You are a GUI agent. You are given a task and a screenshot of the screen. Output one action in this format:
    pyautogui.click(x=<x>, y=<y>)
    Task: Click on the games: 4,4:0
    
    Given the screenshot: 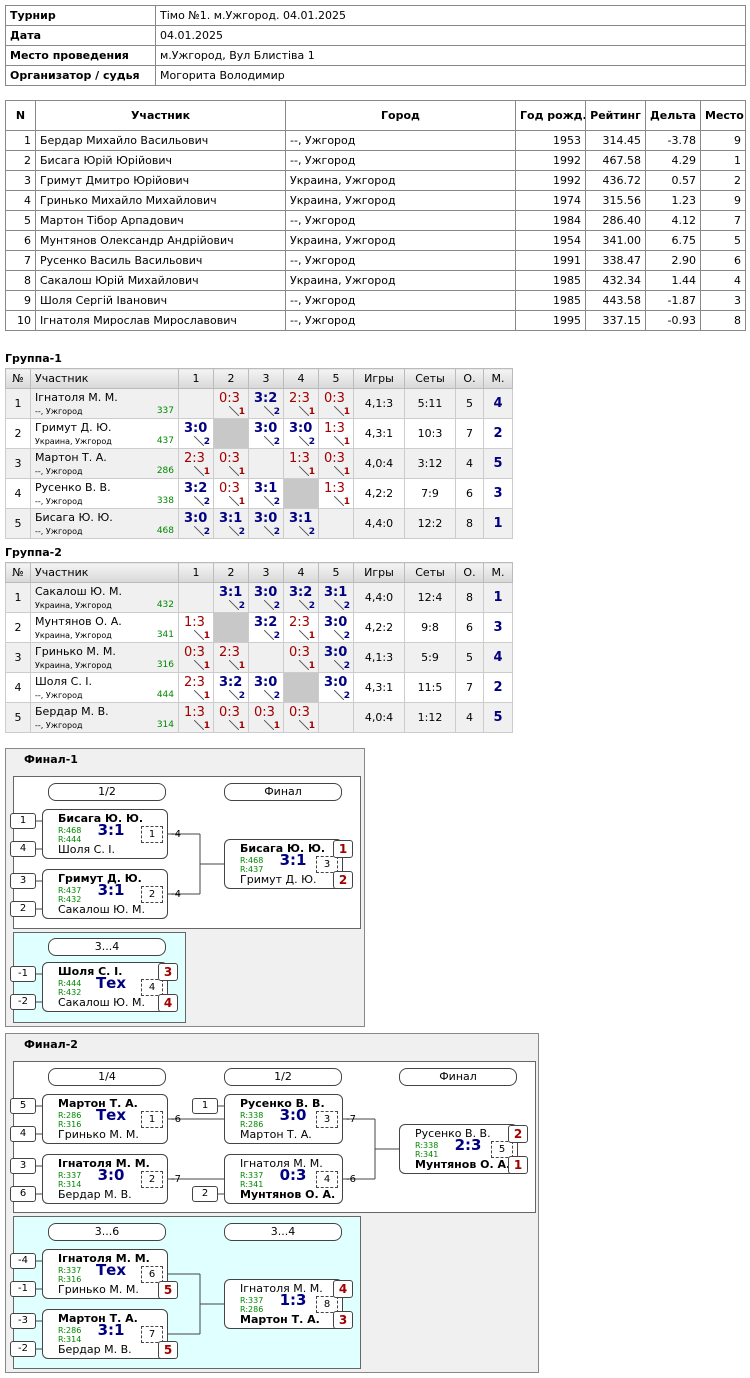 What is the action you would take?
    pyautogui.click(x=379, y=523)
    